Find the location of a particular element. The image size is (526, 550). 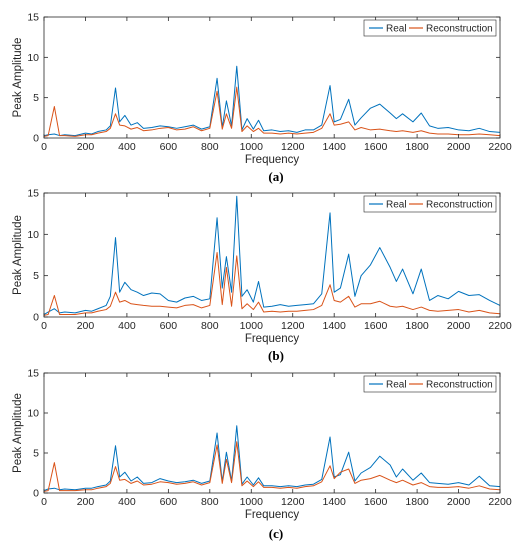

panel-caption: (a) is located at coordinates (275, 176).